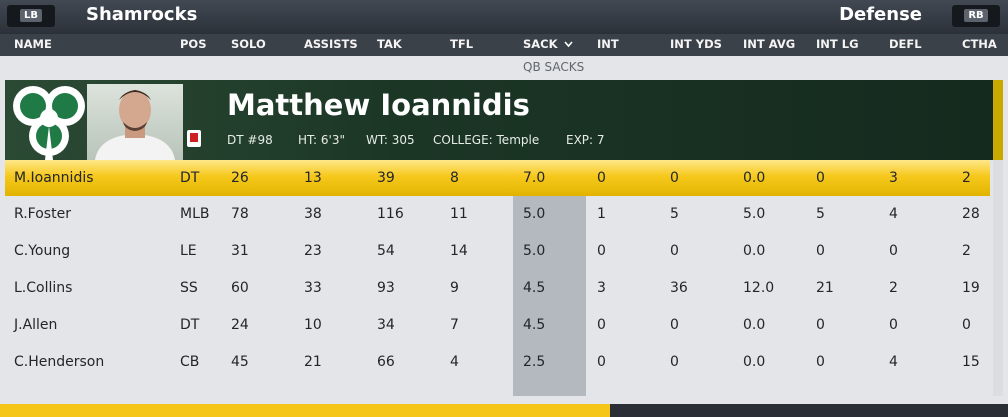 The height and width of the screenshot is (417, 1008). What do you see at coordinates (462, 44) in the screenshot?
I see `header-tfl: TFL` at bounding box center [462, 44].